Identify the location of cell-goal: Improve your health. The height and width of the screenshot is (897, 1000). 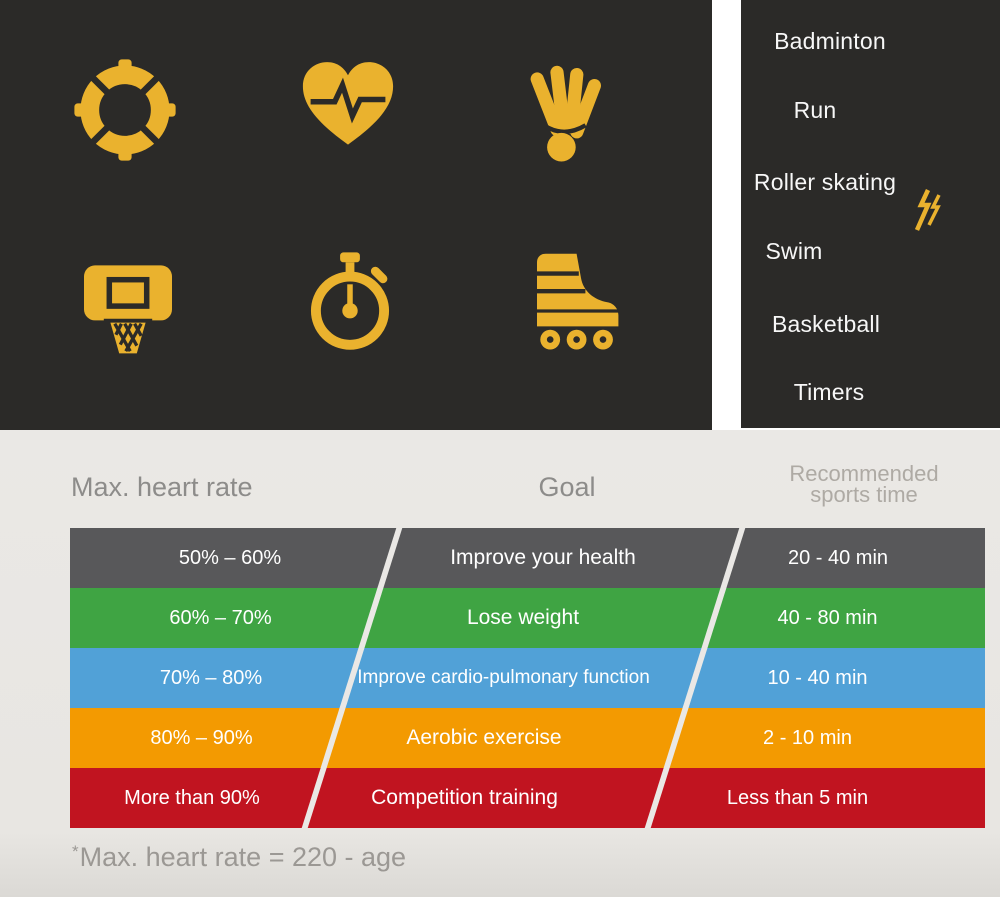
(543, 557).